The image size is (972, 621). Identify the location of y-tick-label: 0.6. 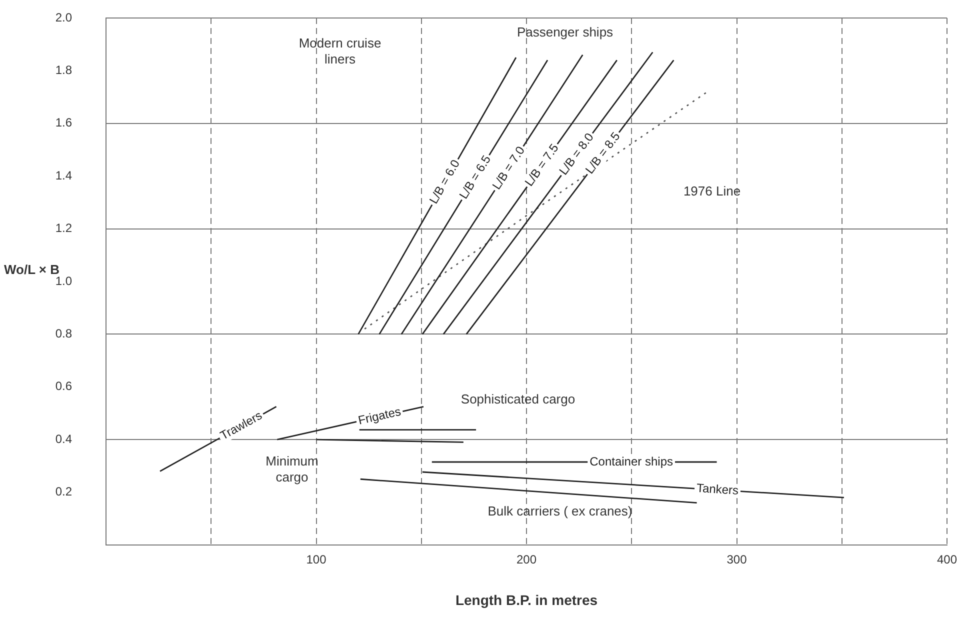
(63, 386).